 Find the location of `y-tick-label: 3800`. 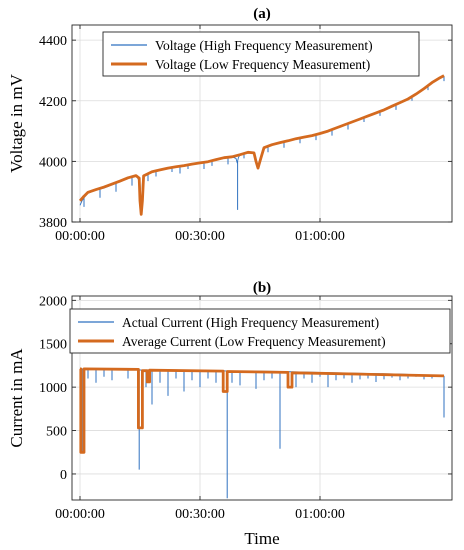

y-tick-label: 3800 is located at coordinates (53, 223).